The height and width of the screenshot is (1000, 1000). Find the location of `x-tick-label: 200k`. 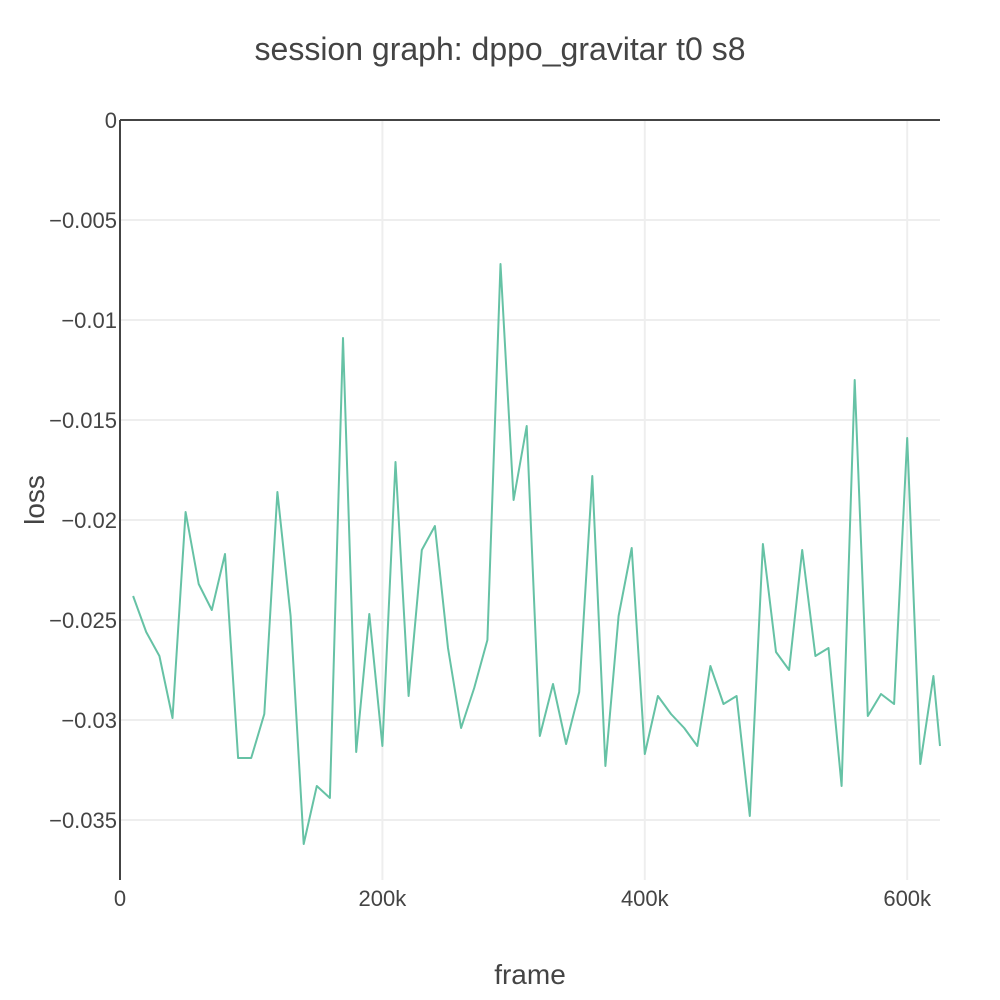

x-tick-label: 200k is located at coordinates (383, 898).